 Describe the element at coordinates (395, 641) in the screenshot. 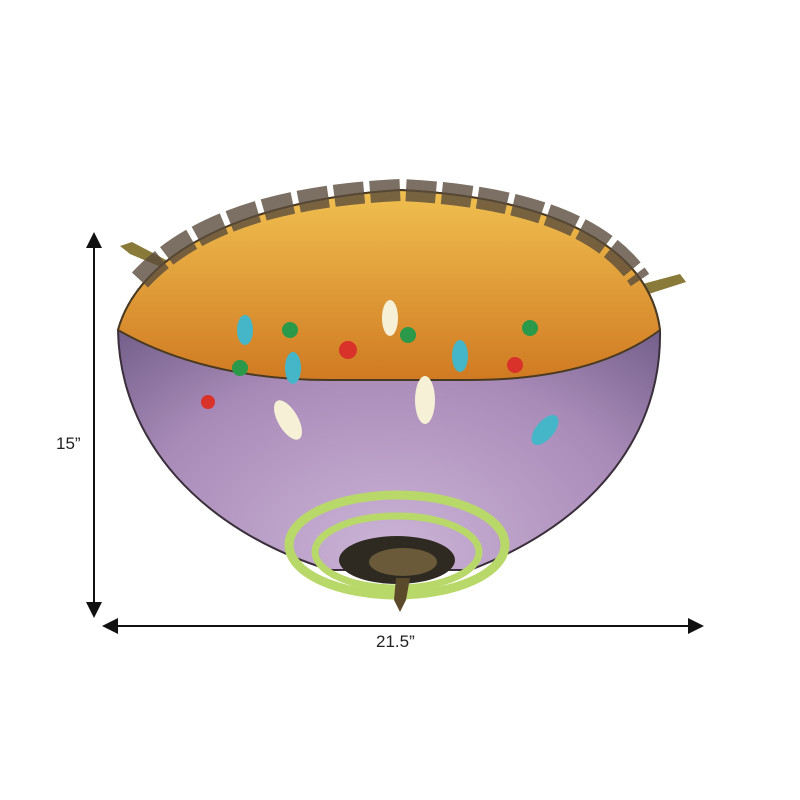

I see `width-label: 21.5”` at that location.